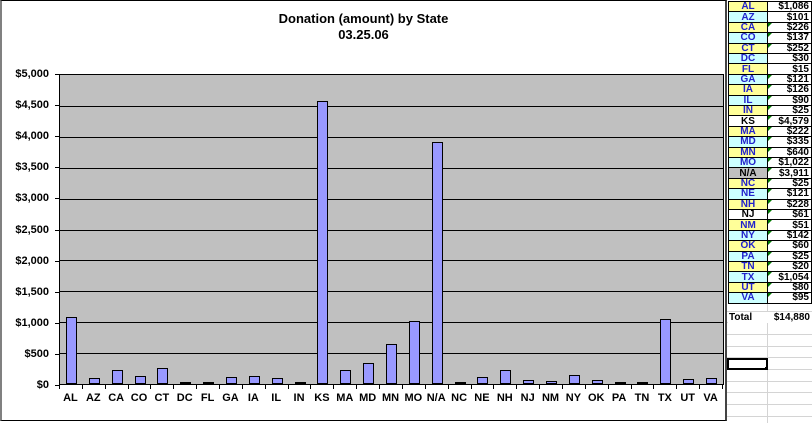 The image size is (812, 423). Describe the element at coordinates (32, 167) in the screenshot. I see `y-axis-label: $3,500` at that location.